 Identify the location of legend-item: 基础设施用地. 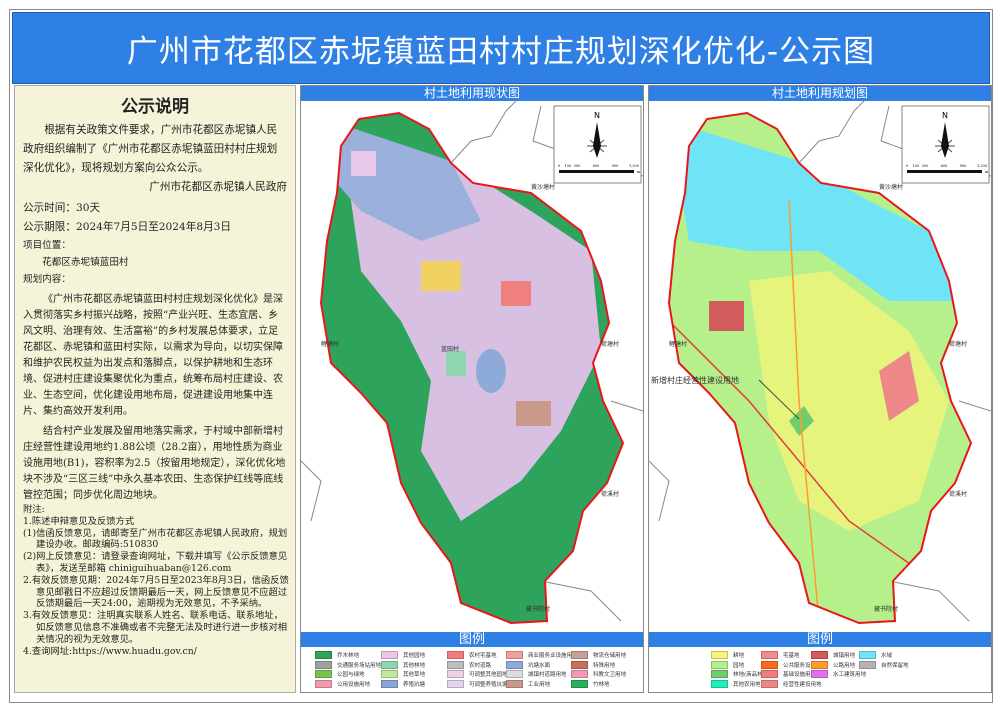
(788, 674).